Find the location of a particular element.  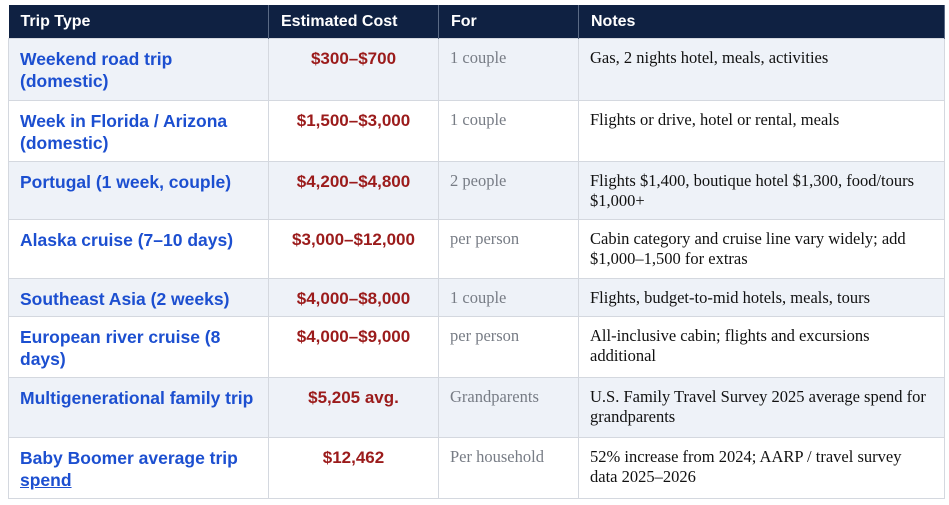

trip-type: Southeast Asia (2 weeks) is located at coordinates (125, 299).